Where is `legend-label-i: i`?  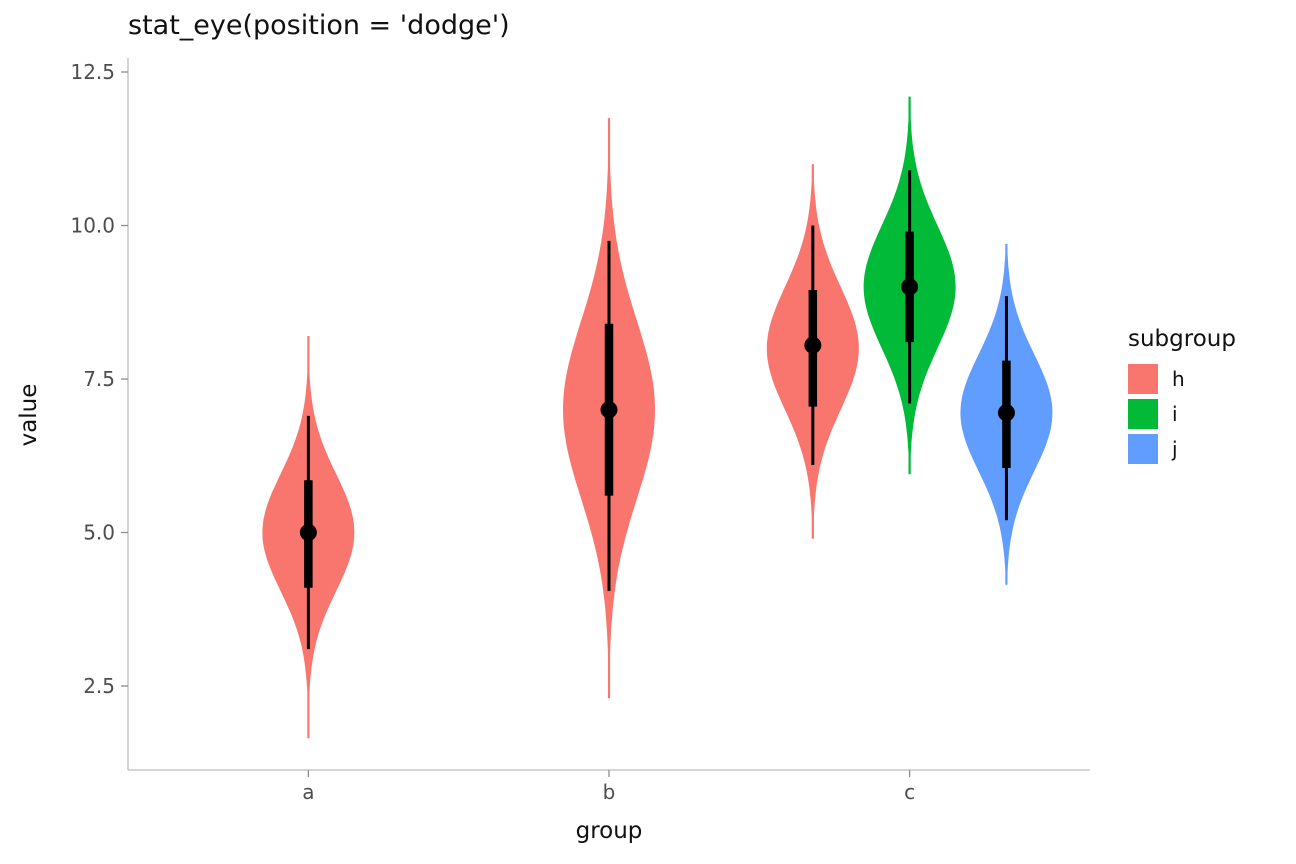 legend-label-i: i is located at coordinates (1175, 414).